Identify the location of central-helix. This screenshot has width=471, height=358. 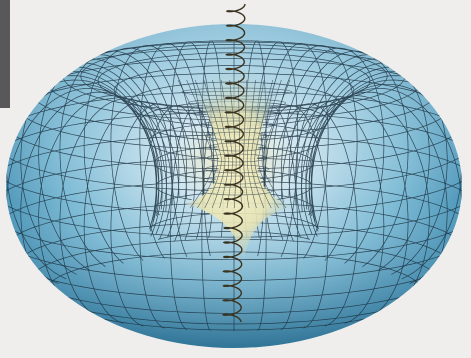
(234, 163).